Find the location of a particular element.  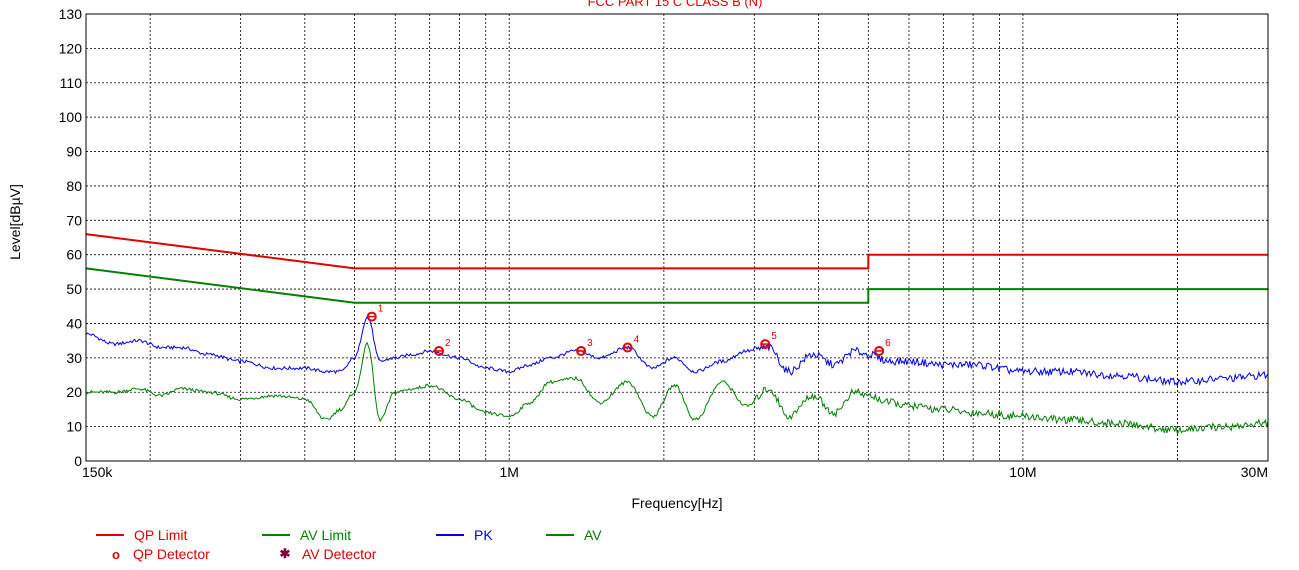

x-tick-label: 150k is located at coordinates (97, 472).